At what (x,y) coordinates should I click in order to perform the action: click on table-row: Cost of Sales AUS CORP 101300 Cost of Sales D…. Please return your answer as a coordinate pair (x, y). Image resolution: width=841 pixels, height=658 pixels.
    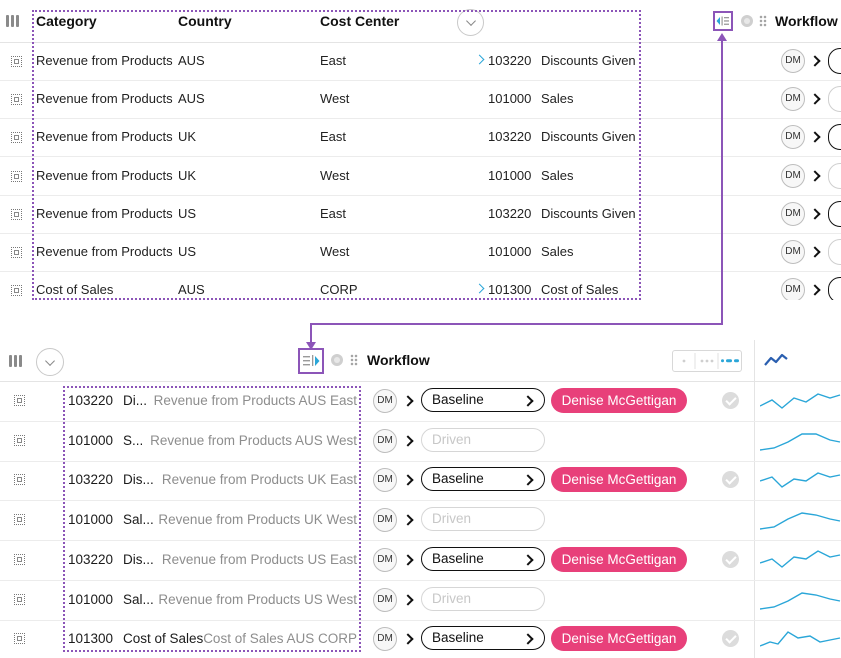
    Looking at the image, I should click on (420, 285).